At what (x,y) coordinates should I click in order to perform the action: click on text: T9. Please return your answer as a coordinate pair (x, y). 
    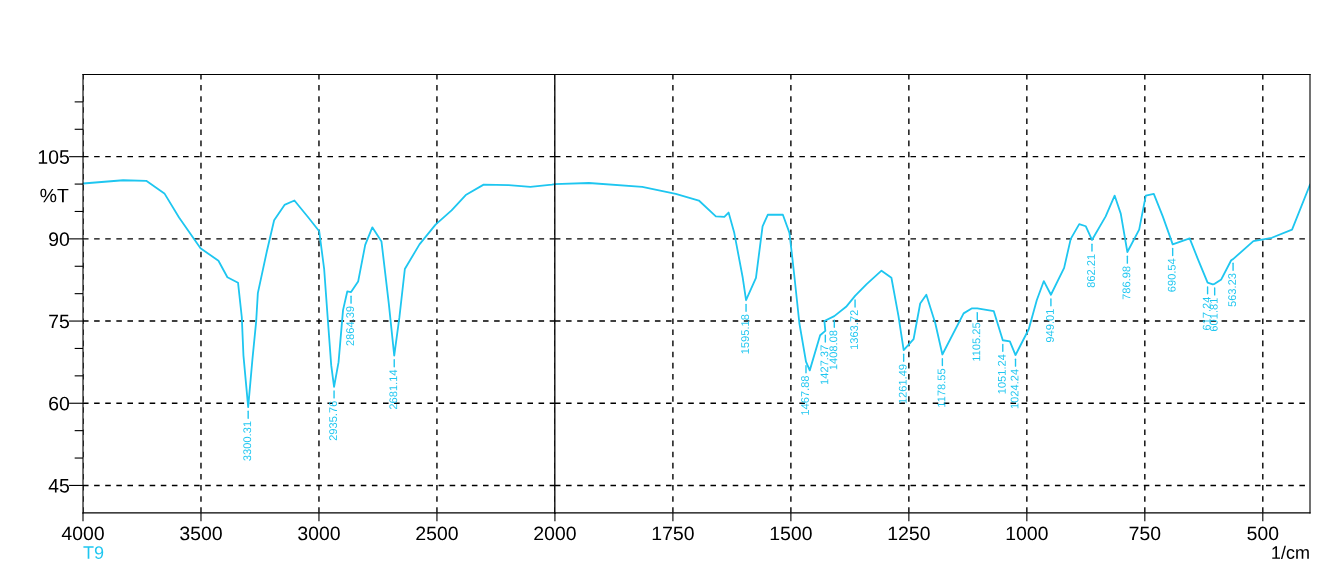
    Looking at the image, I should click on (93, 552).